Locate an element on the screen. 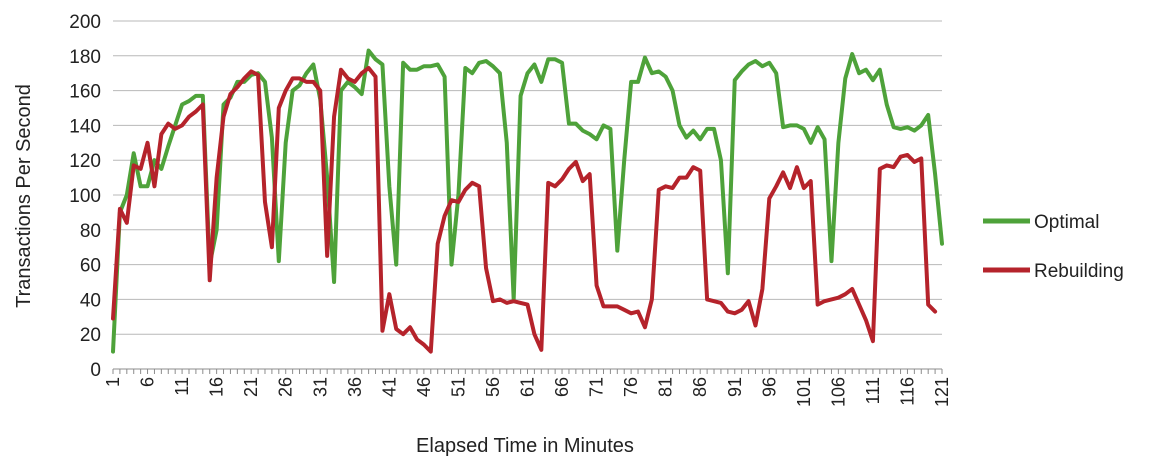  y-tick-label: 160 is located at coordinates (85, 92).